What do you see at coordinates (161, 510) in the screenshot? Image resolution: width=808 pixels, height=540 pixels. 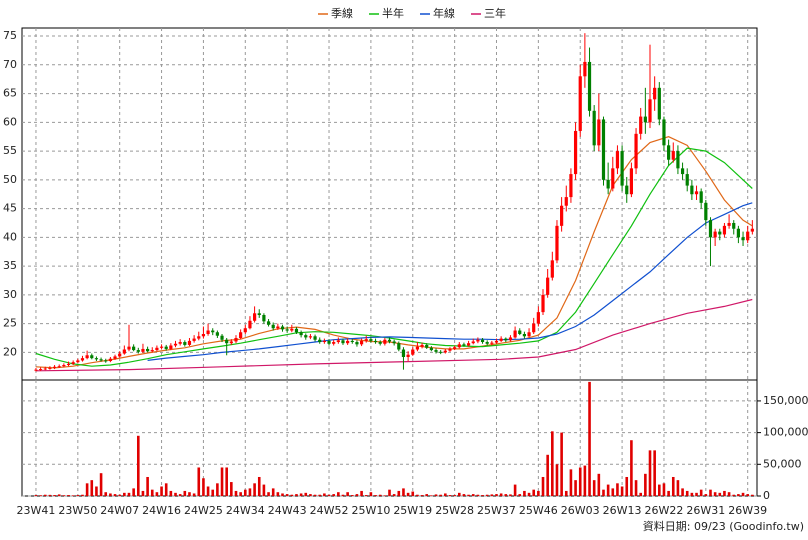 I see `x-tick-label: 24W16` at bounding box center [161, 510].